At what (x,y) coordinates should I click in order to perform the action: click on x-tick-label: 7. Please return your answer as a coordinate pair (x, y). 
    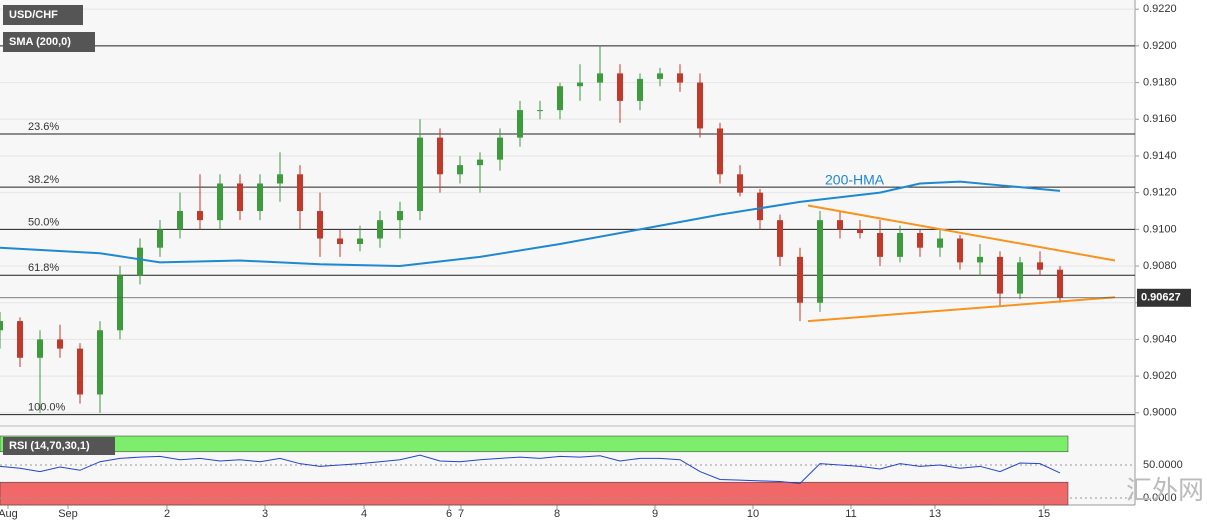
    Looking at the image, I should click on (461, 514).